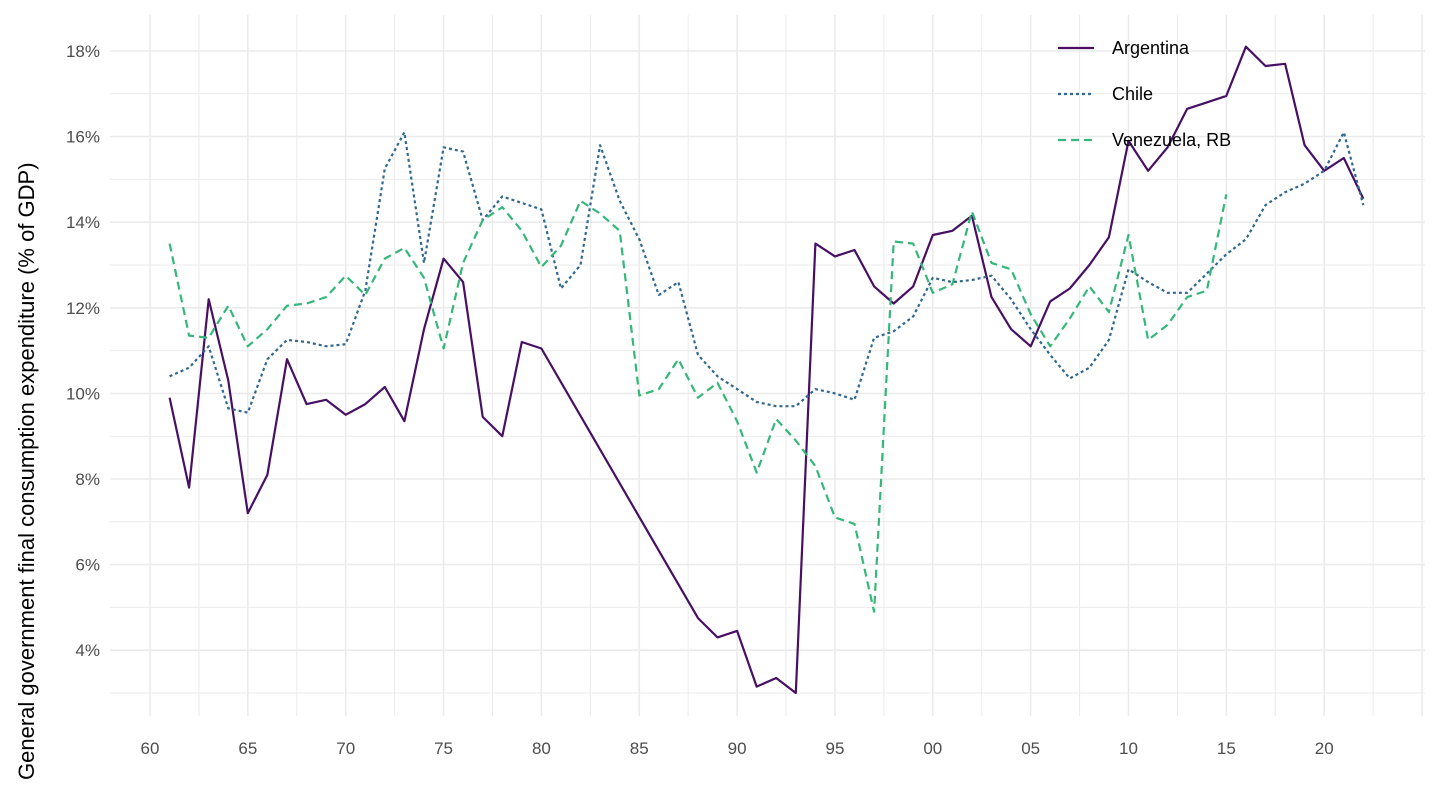 This screenshot has height=810, width=1440. I want to click on x-tick-label: 65, so click(247, 748).